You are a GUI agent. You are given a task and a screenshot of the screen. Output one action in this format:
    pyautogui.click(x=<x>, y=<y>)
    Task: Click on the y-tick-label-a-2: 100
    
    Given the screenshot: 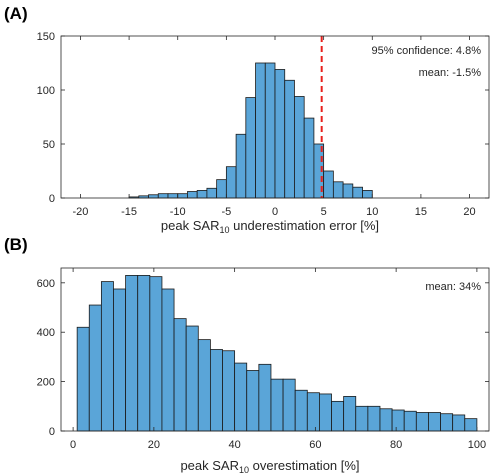 What is the action you would take?
    pyautogui.click(x=46, y=91)
    